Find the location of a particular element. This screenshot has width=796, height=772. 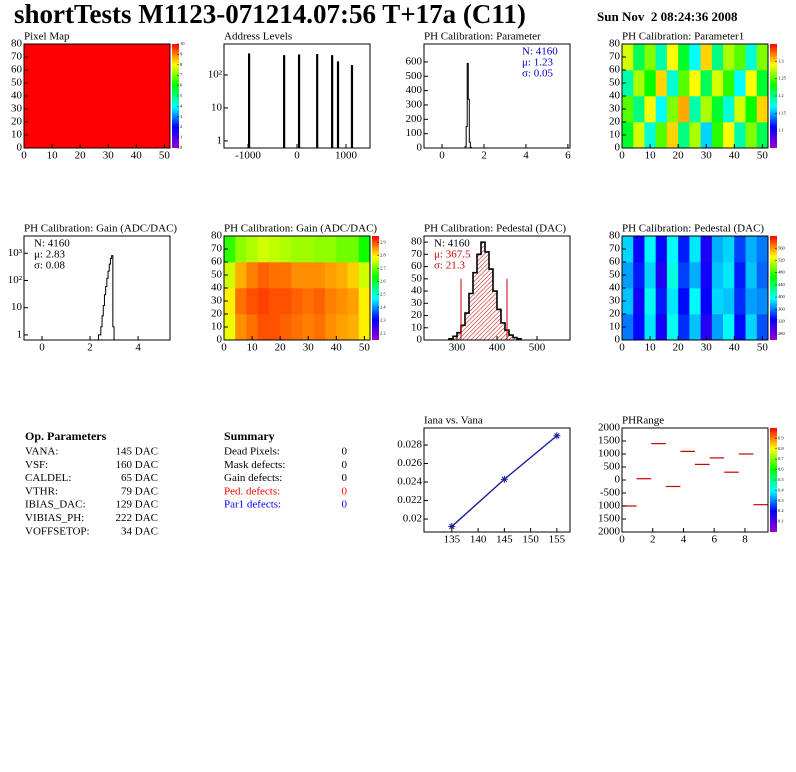

y-tick-label: 500 is located at coordinates (414, 76).